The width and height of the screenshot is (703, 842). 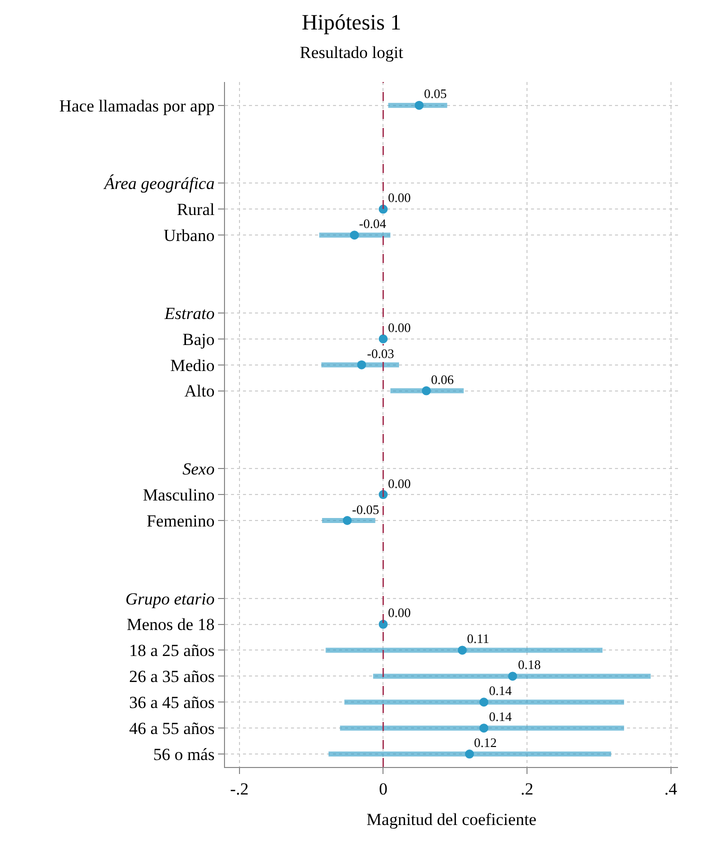 I want to click on y-tick-label: Bajo, so click(x=198, y=339).